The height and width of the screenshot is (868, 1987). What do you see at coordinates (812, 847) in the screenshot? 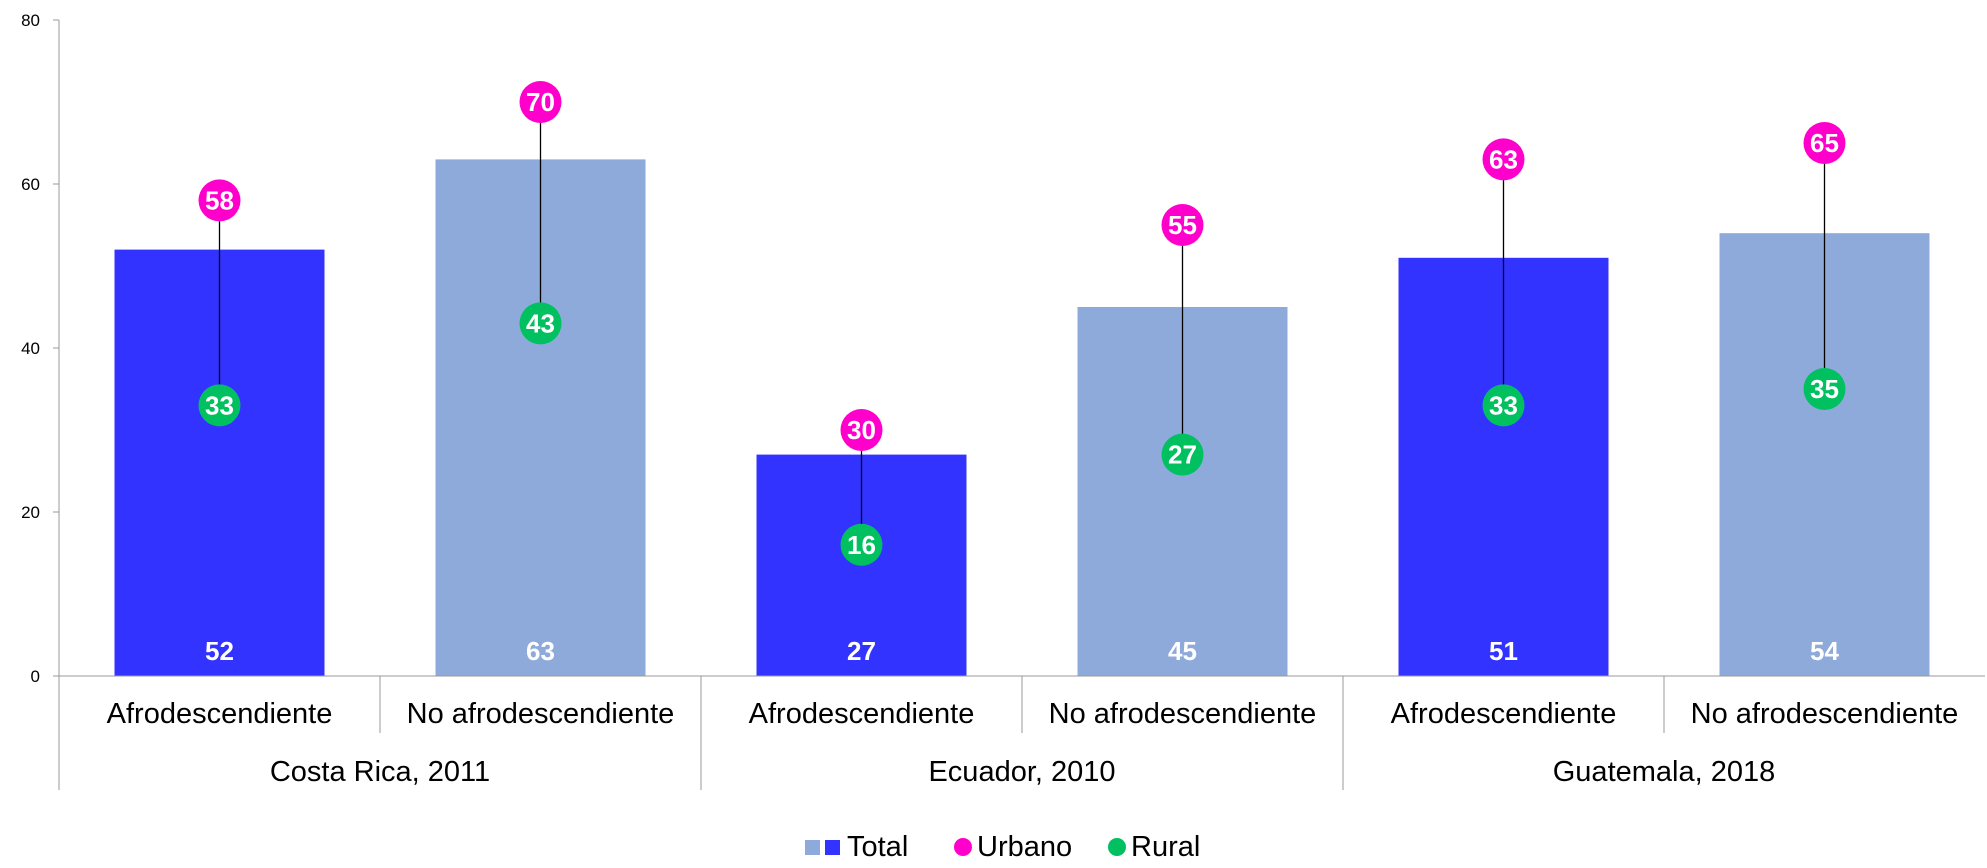
I see `legend-total-swatch-light` at bounding box center [812, 847].